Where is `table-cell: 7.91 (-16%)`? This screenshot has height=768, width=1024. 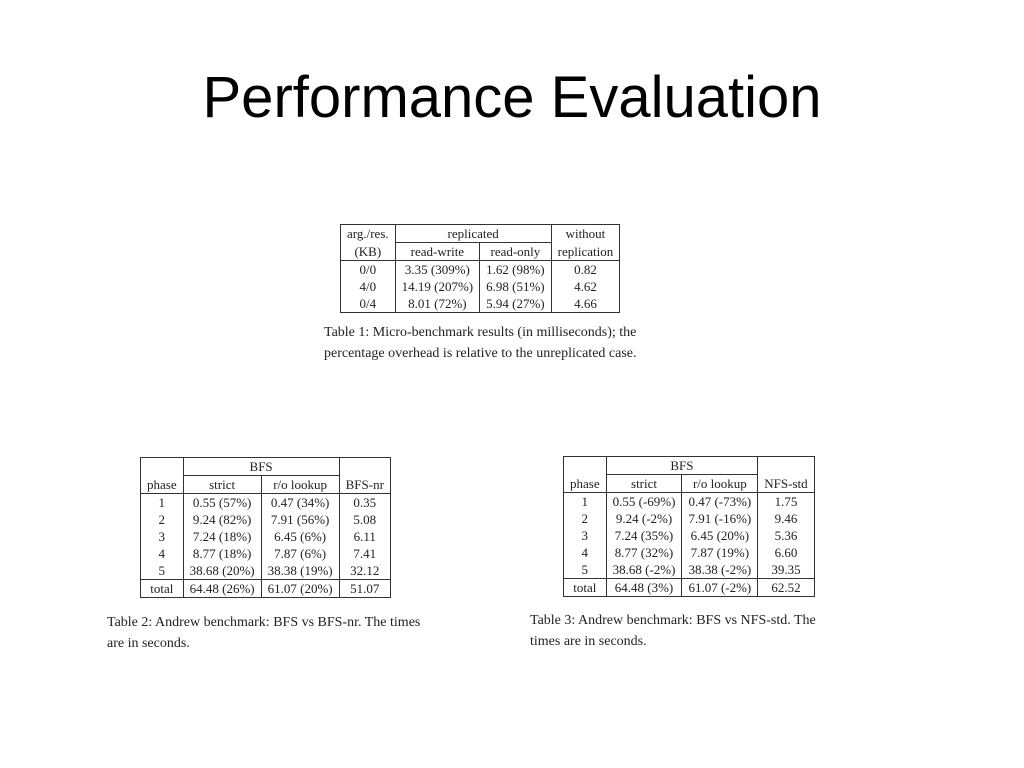
table-cell: 7.91 (-16%) is located at coordinates (720, 518).